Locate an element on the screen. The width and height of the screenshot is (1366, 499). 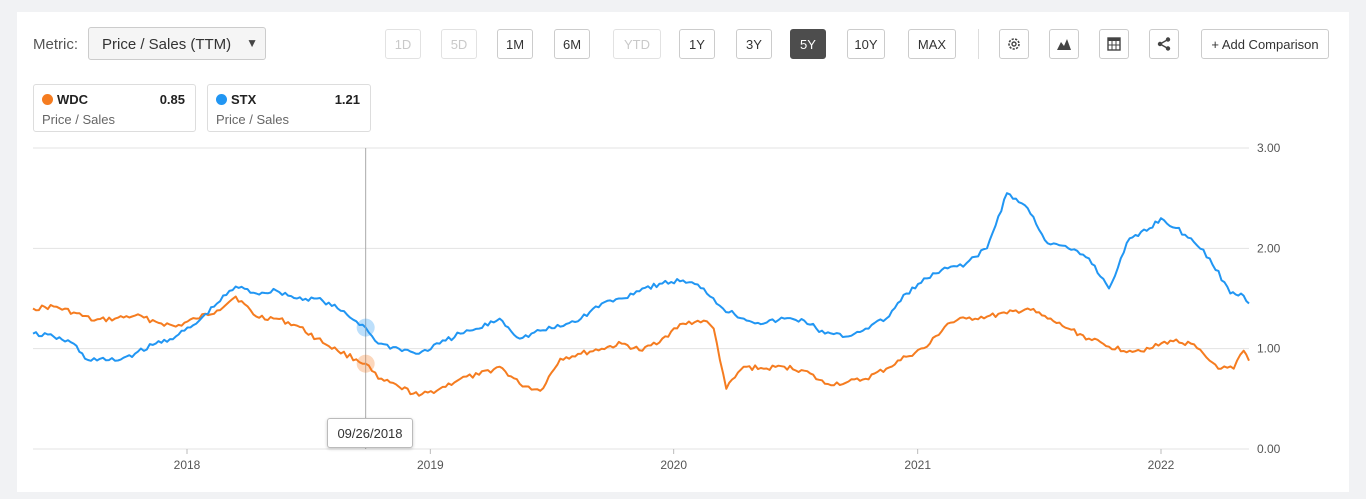
x-tick-label: 2018 is located at coordinates (187, 465).